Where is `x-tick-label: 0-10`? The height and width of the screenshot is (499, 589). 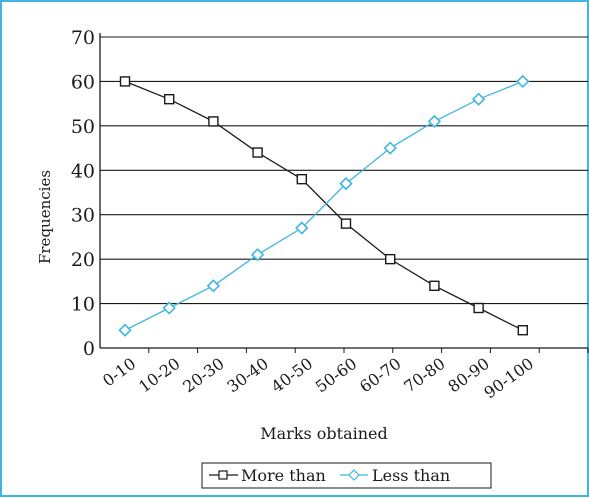
x-tick-label: 0-10 is located at coordinates (119, 372).